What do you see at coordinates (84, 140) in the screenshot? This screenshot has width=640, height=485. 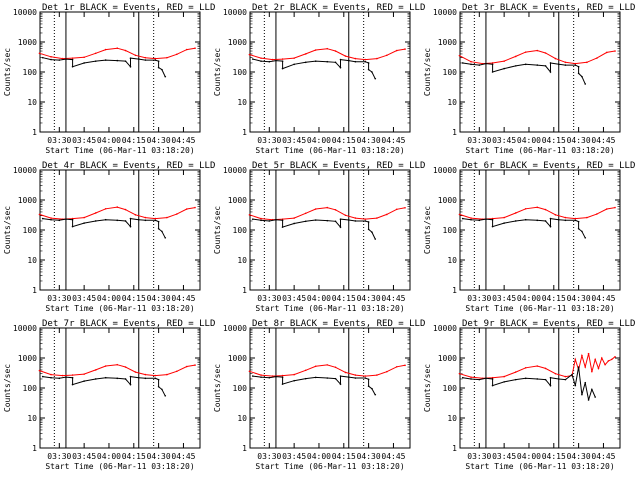 I see `x-tick-label: 03:45` at bounding box center [84, 140].